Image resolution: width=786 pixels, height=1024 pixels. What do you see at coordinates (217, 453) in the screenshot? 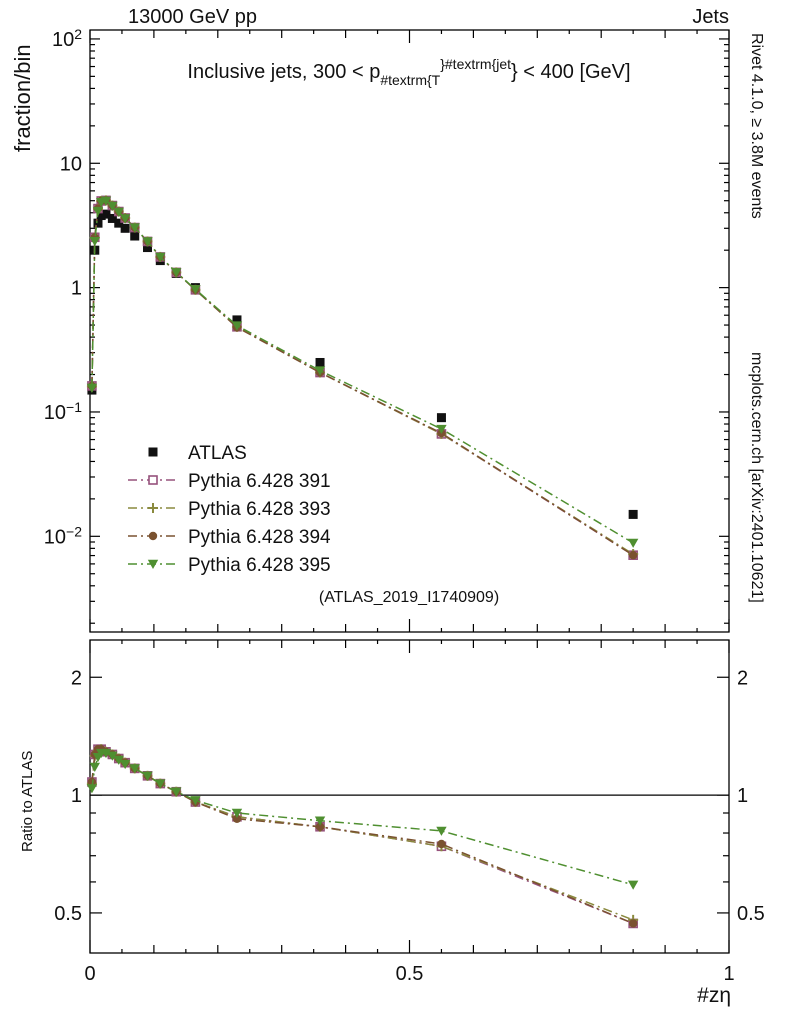
I see `legend-label: ATLAS` at bounding box center [217, 453].